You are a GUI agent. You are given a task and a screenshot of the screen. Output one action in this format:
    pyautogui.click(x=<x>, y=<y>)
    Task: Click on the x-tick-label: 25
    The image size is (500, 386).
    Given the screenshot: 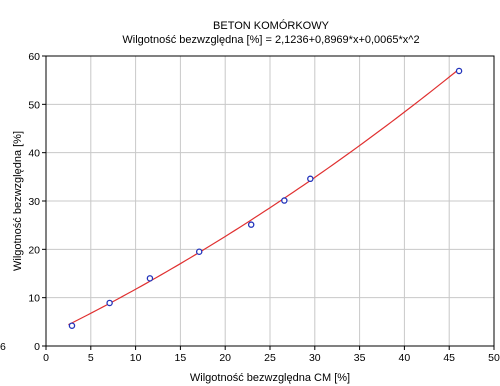 What is the action you would take?
    pyautogui.click(x=270, y=358)
    